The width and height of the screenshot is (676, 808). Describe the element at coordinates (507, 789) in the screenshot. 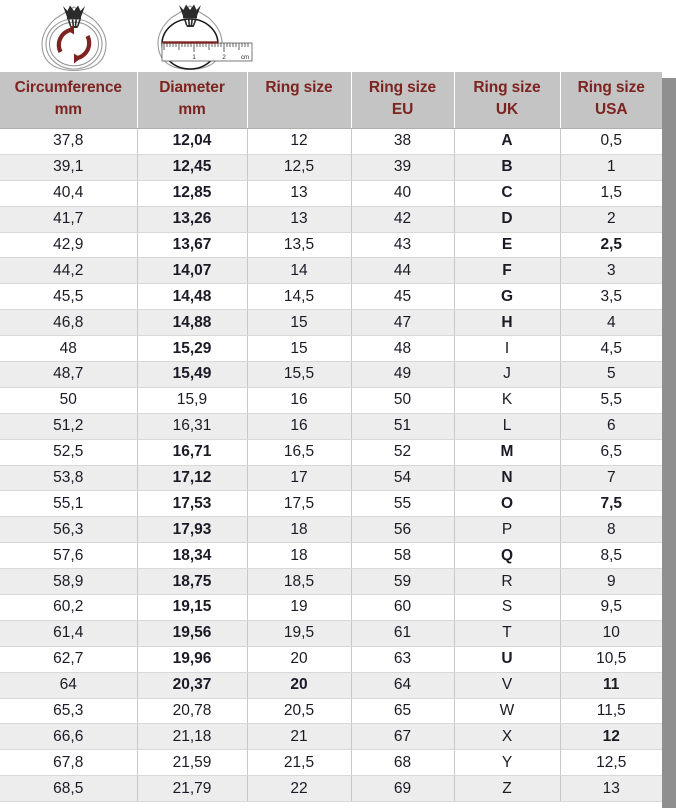

I see `cell-ring-size-uk: Z` at that location.